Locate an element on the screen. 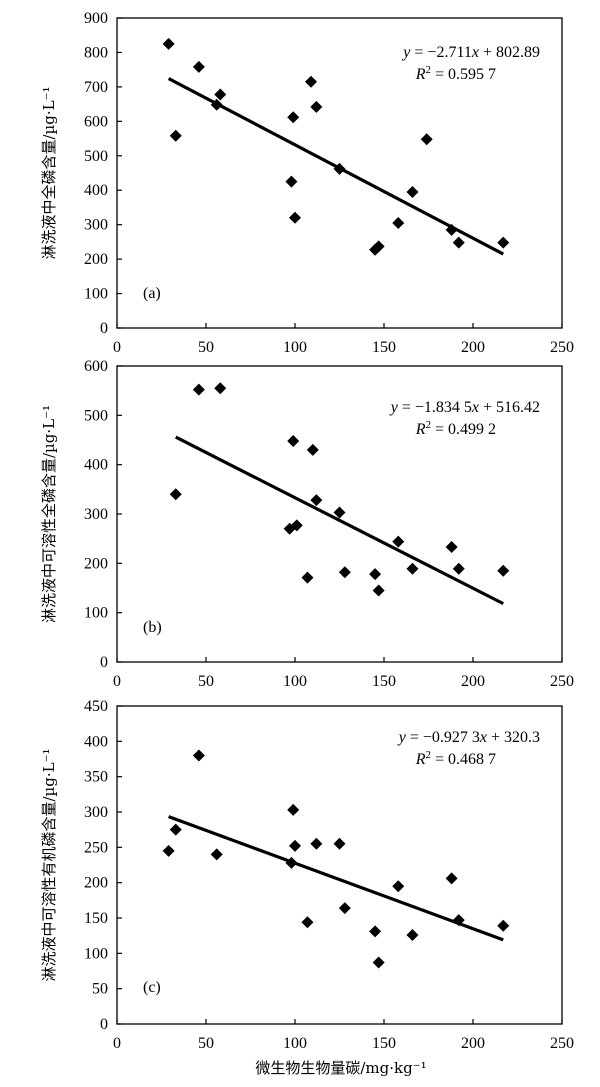  regression-equation: y = −2.711x + 802.89 is located at coordinates (470, 52).